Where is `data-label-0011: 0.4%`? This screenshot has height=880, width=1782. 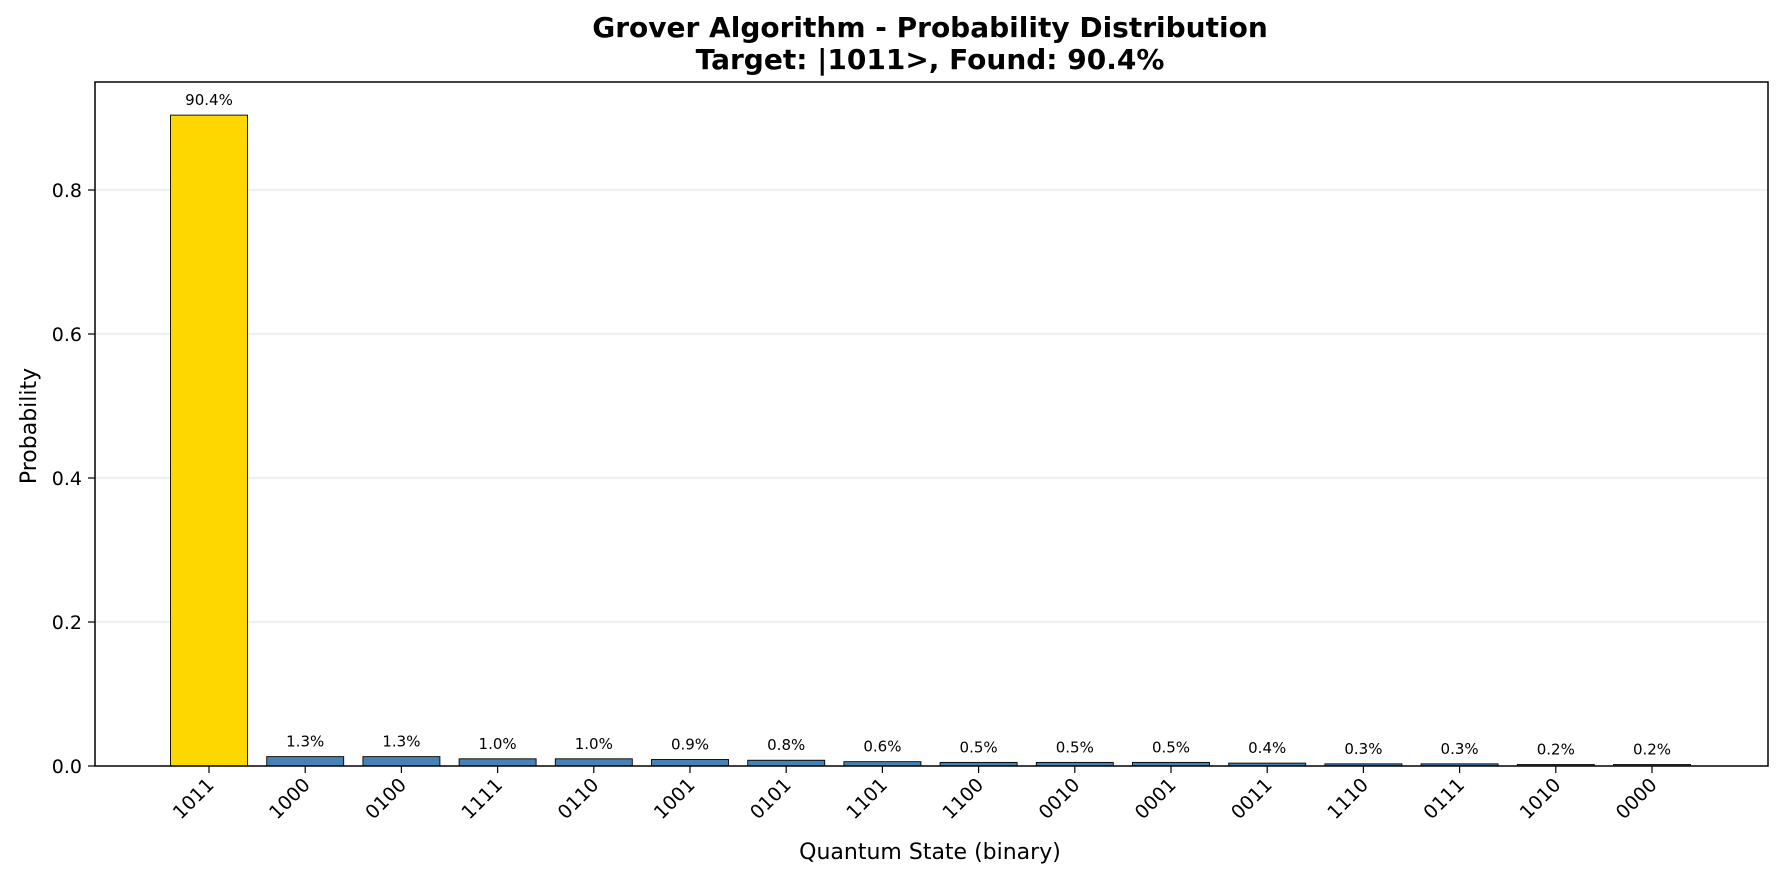
data-label-0011: 0.4% is located at coordinates (1267, 748).